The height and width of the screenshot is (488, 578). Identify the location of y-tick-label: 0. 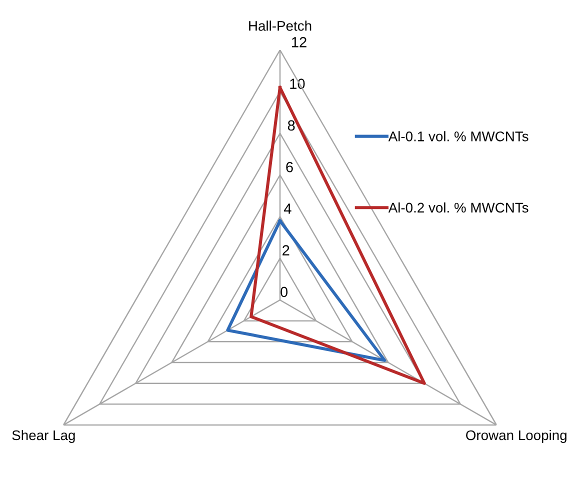
(284, 292).